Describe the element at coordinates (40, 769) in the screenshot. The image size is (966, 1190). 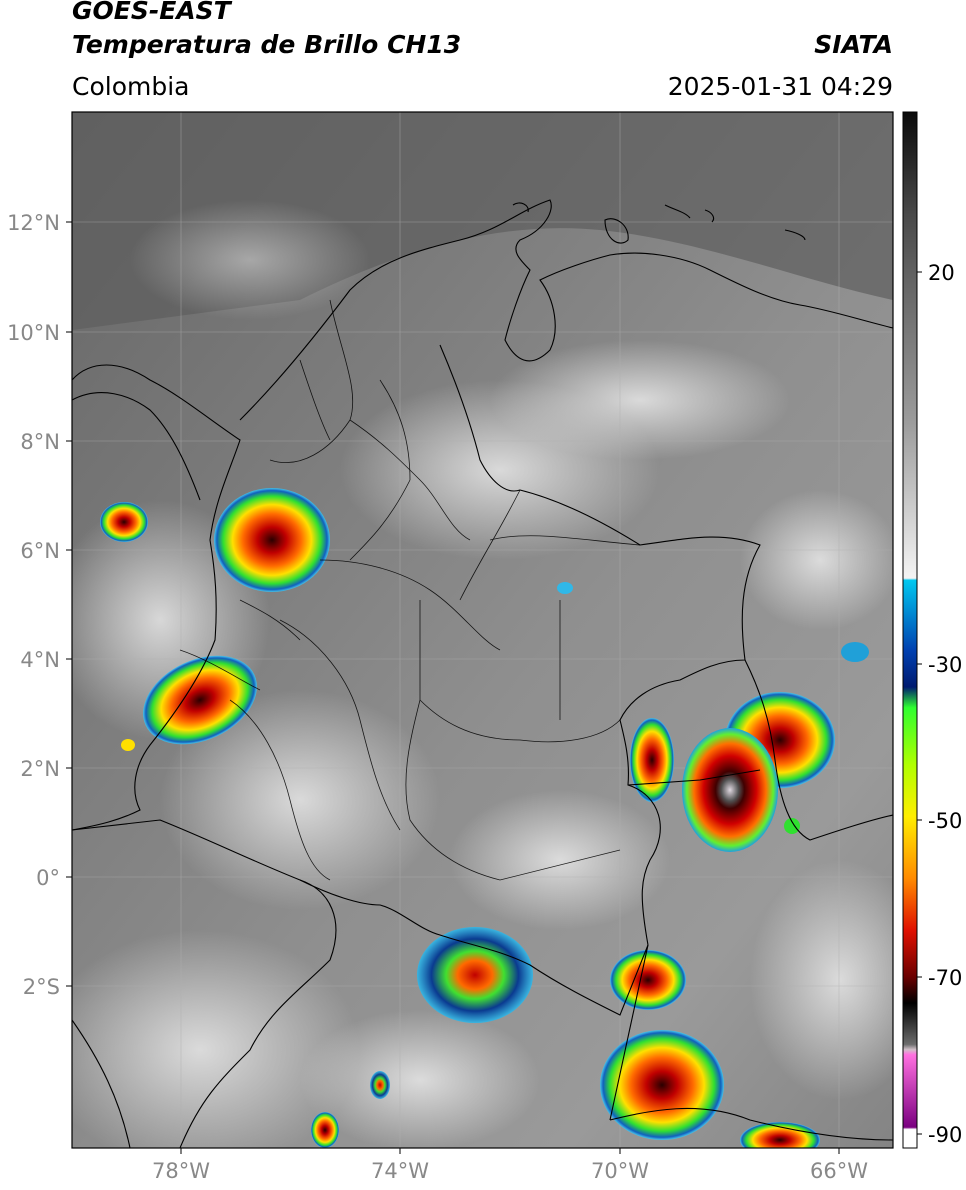
I see `lat-label: 2°N` at that location.